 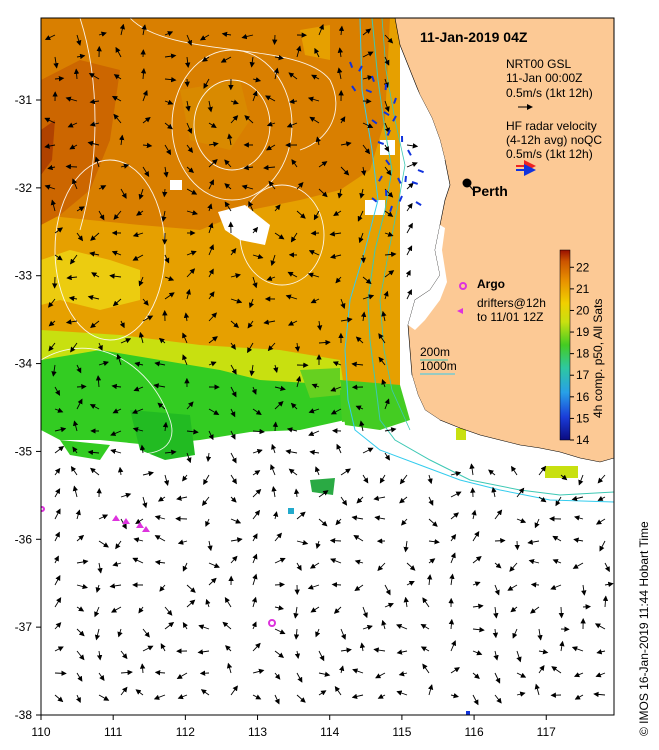 I want to click on y-tick-label: -34, so click(x=24, y=364).